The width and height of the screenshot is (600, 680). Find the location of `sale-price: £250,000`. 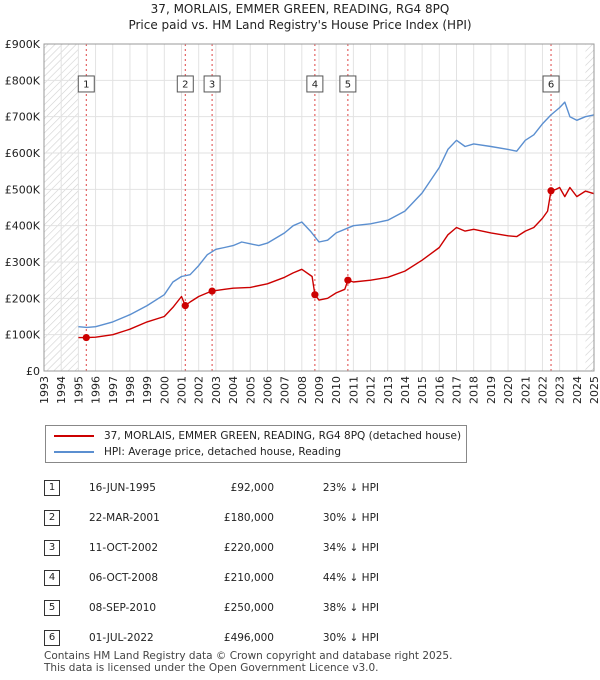

sale-price: £250,000 is located at coordinates (248, 608).